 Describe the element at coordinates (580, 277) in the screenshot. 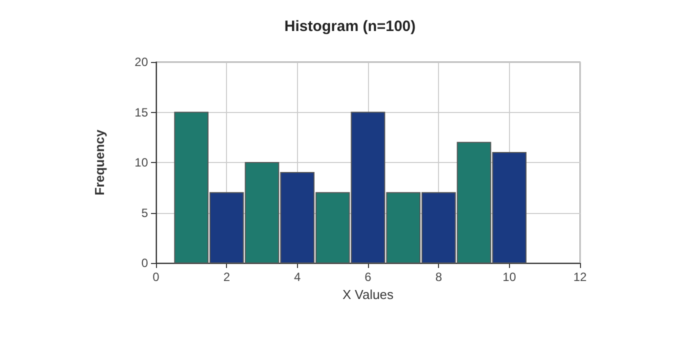

I see `x-tick-label: 12` at that location.